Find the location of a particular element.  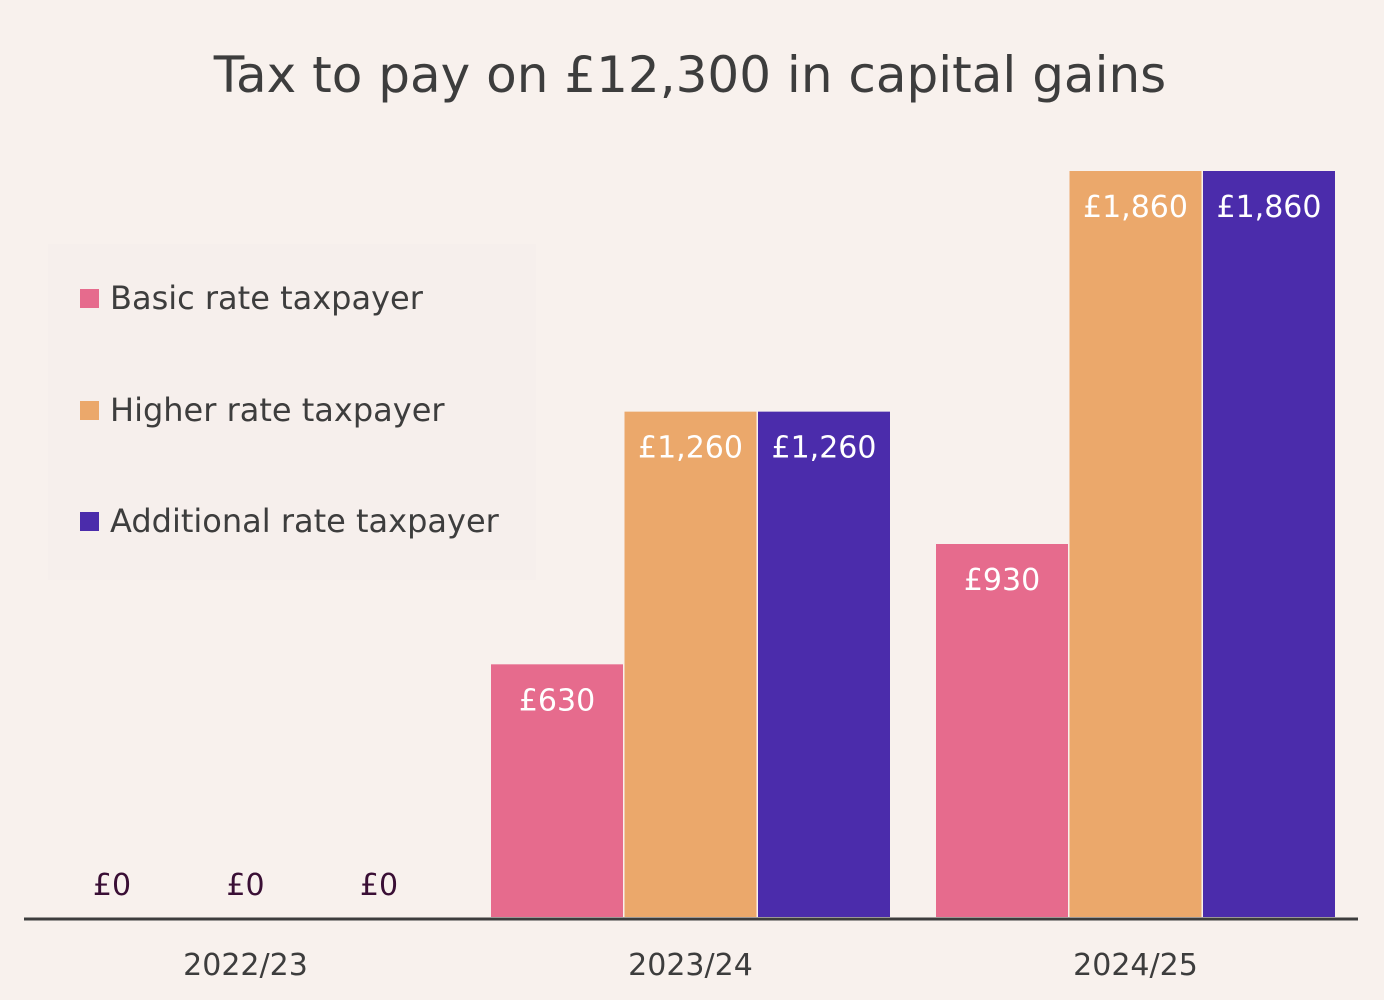

x-tick-label: 2024/25 is located at coordinates (1135, 965).